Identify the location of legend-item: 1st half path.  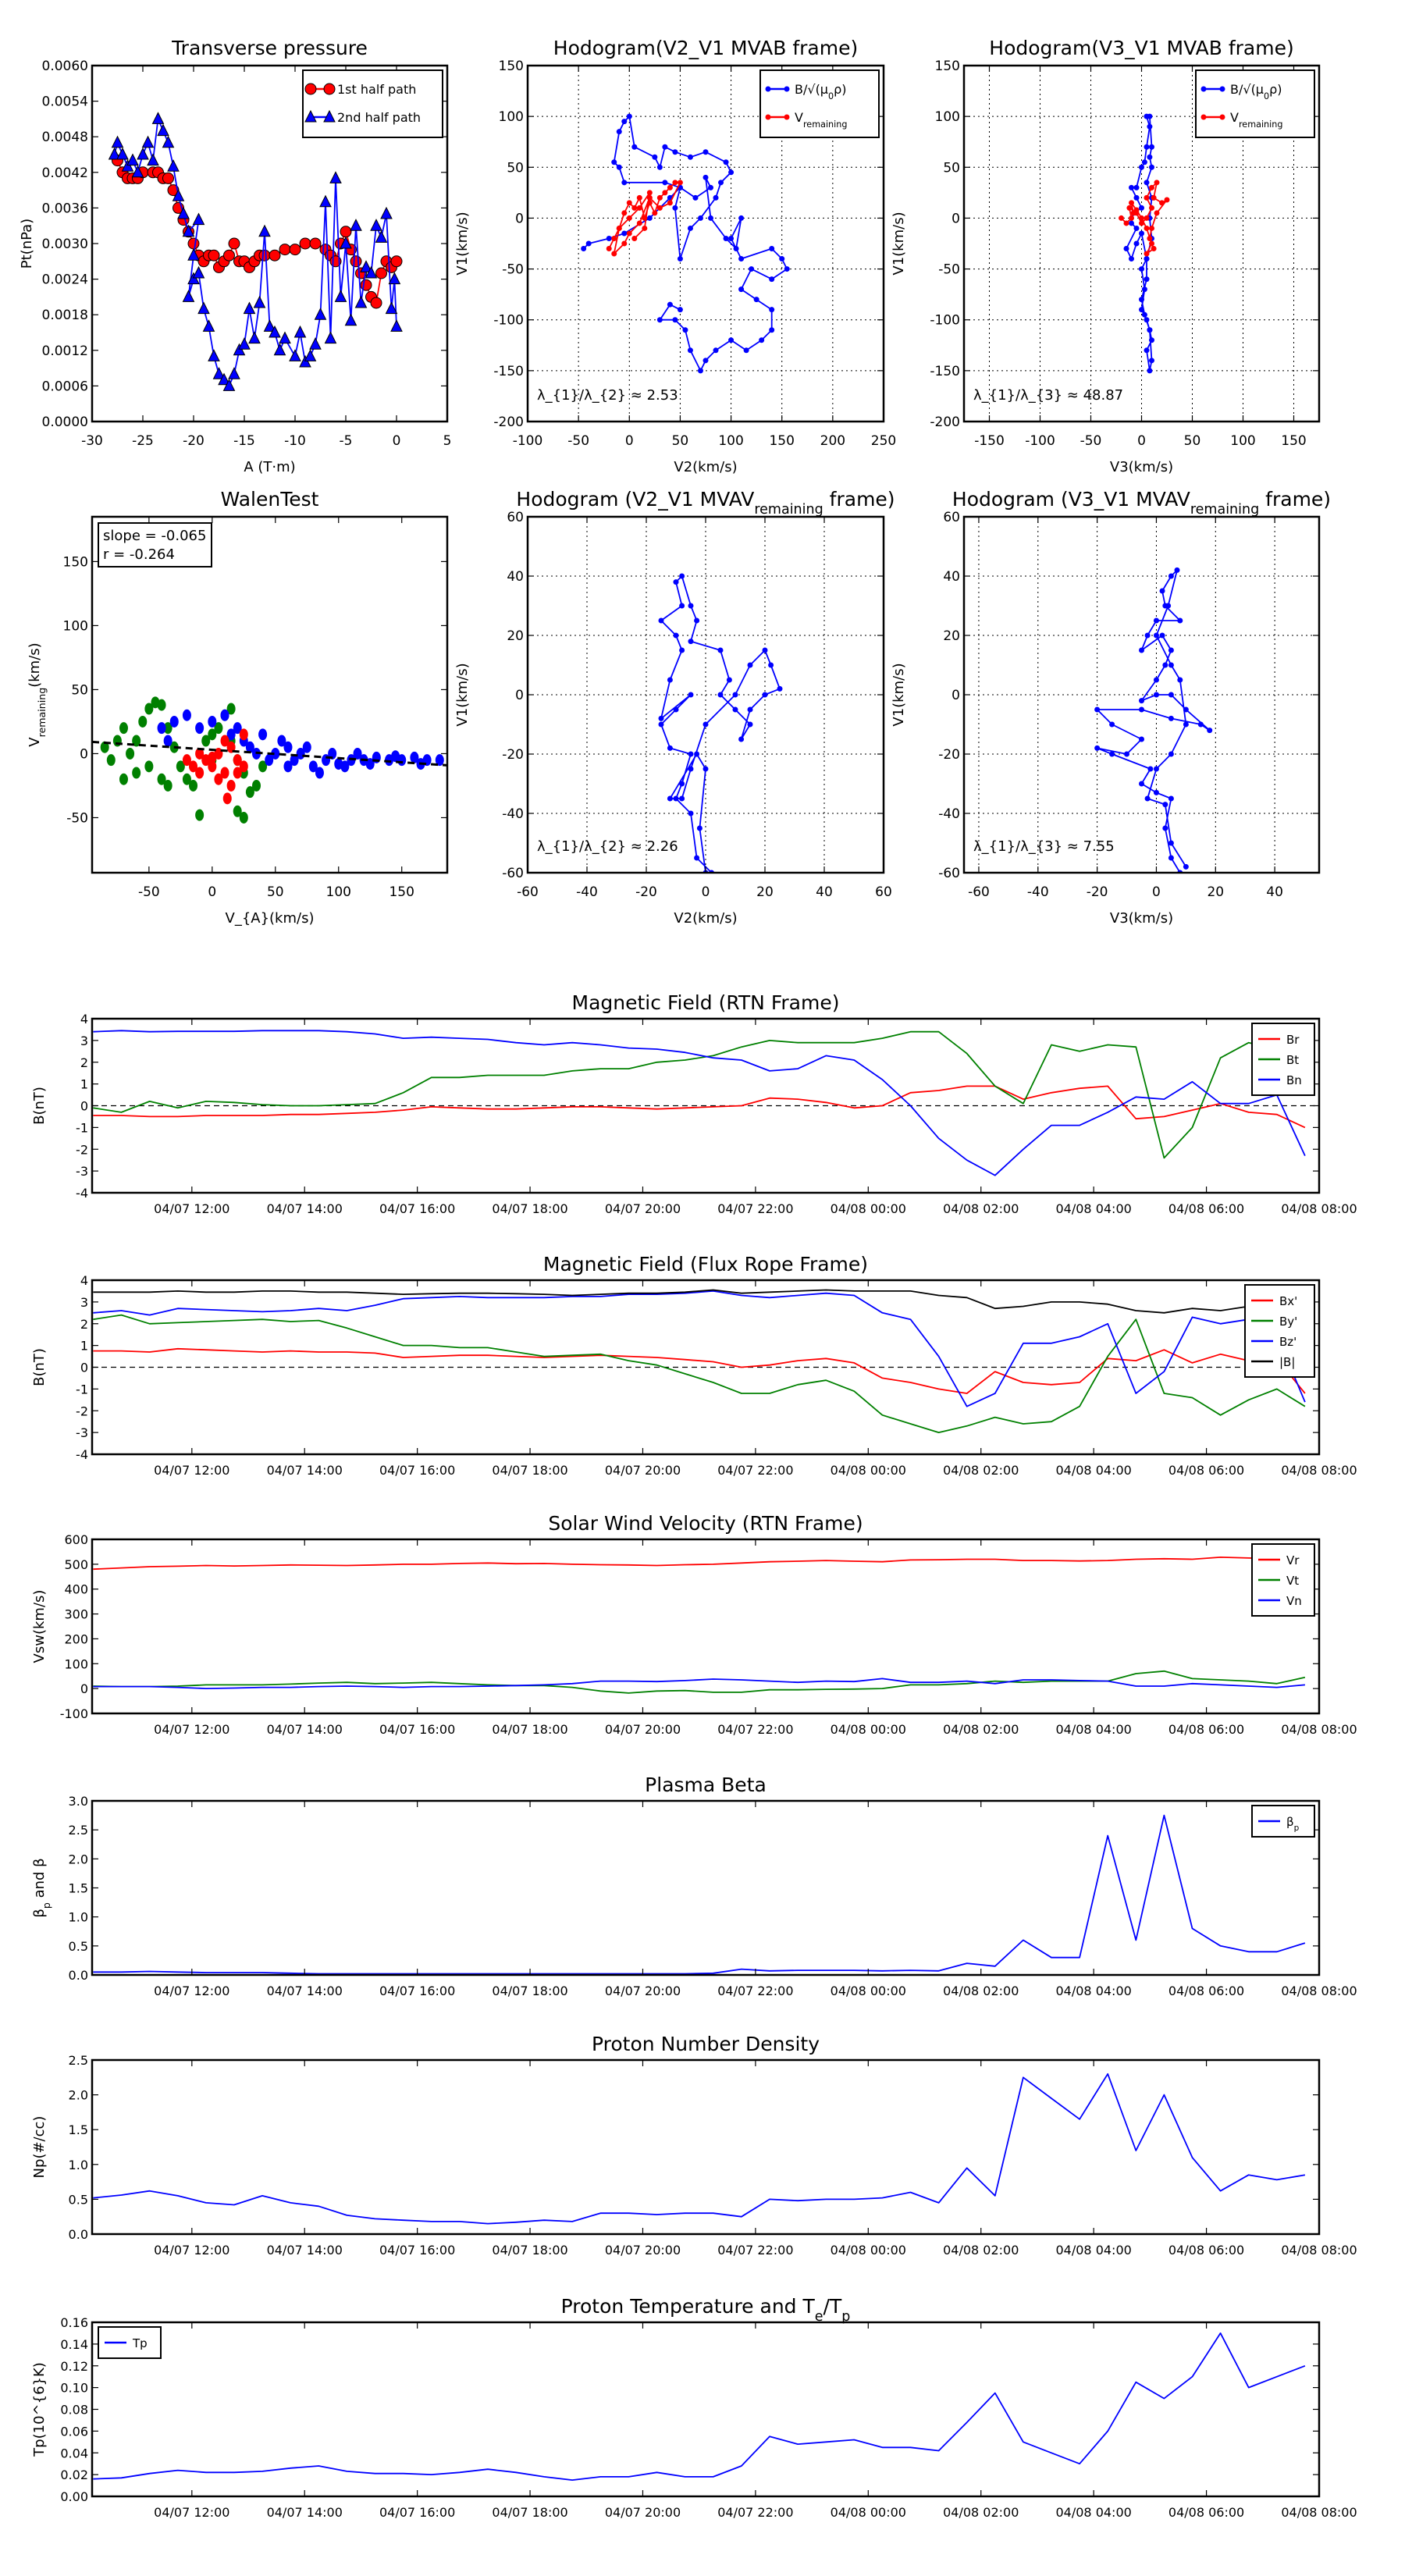
(360, 89).